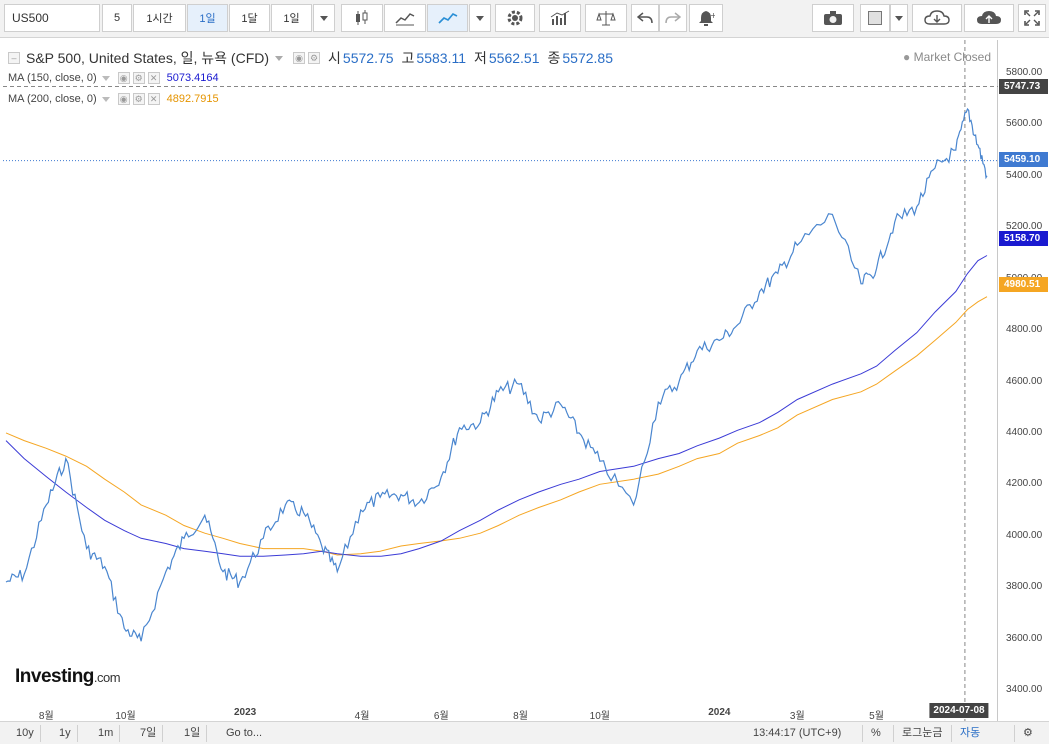 The width and height of the screenshot is (1049, 744). Describe the element at coordinates (1024, 227) in the screenshot. I see `price-tick-label: 5200.00` at that location.